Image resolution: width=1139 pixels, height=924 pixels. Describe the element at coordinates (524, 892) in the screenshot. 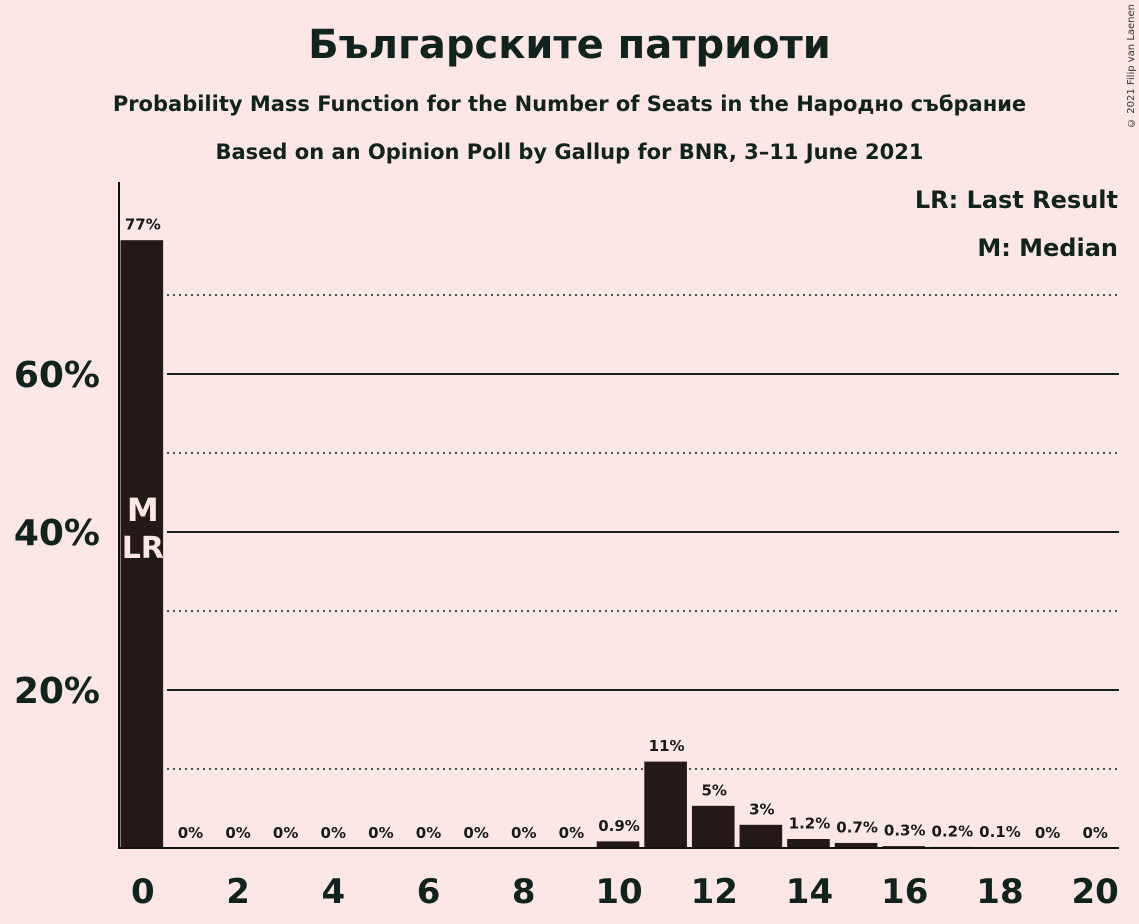

I see `x-tick-label: 8` at that location.